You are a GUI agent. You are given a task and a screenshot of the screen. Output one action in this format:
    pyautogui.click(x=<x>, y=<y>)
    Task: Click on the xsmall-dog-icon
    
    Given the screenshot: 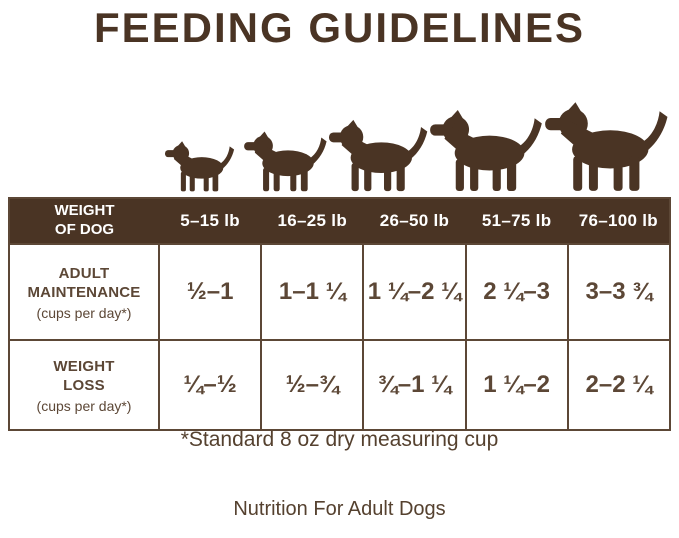 What is the action you would take?
    pyautogui.click(x=201, y=166)
    